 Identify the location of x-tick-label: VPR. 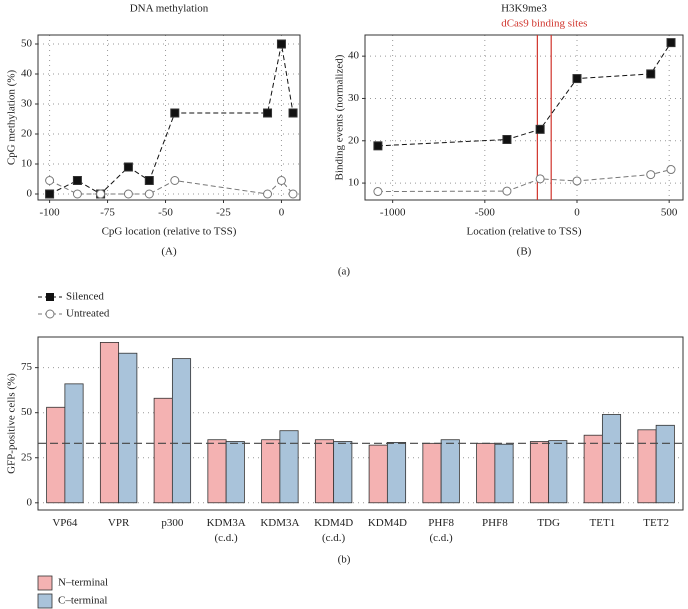
(118, 523).